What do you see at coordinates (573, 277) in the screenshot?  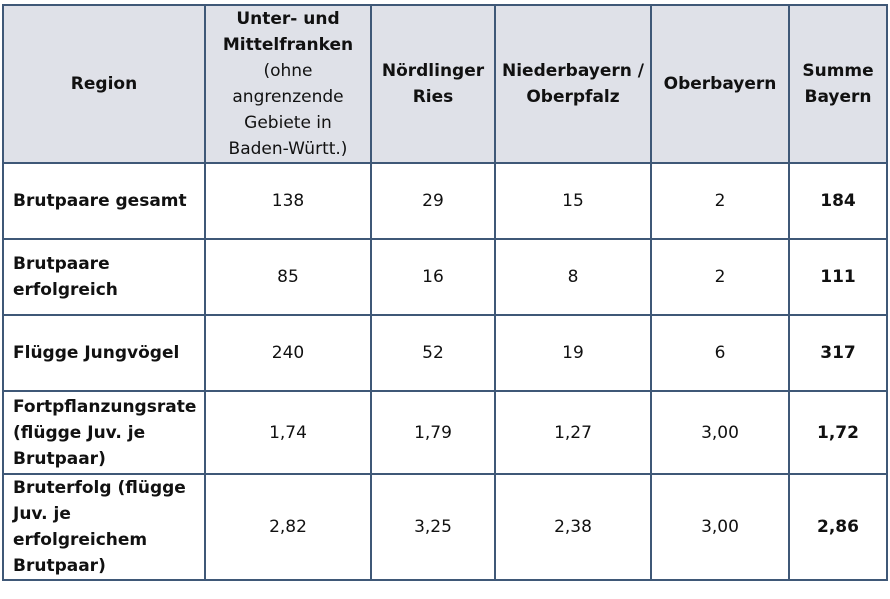 I see `table-cell: 8` at bounding box center [573, 277].